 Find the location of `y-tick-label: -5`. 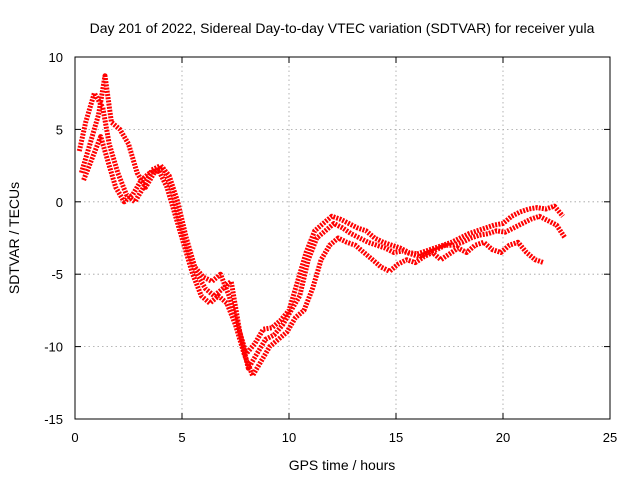

y-tick-label: -5 is located at coordinates (57, 274).